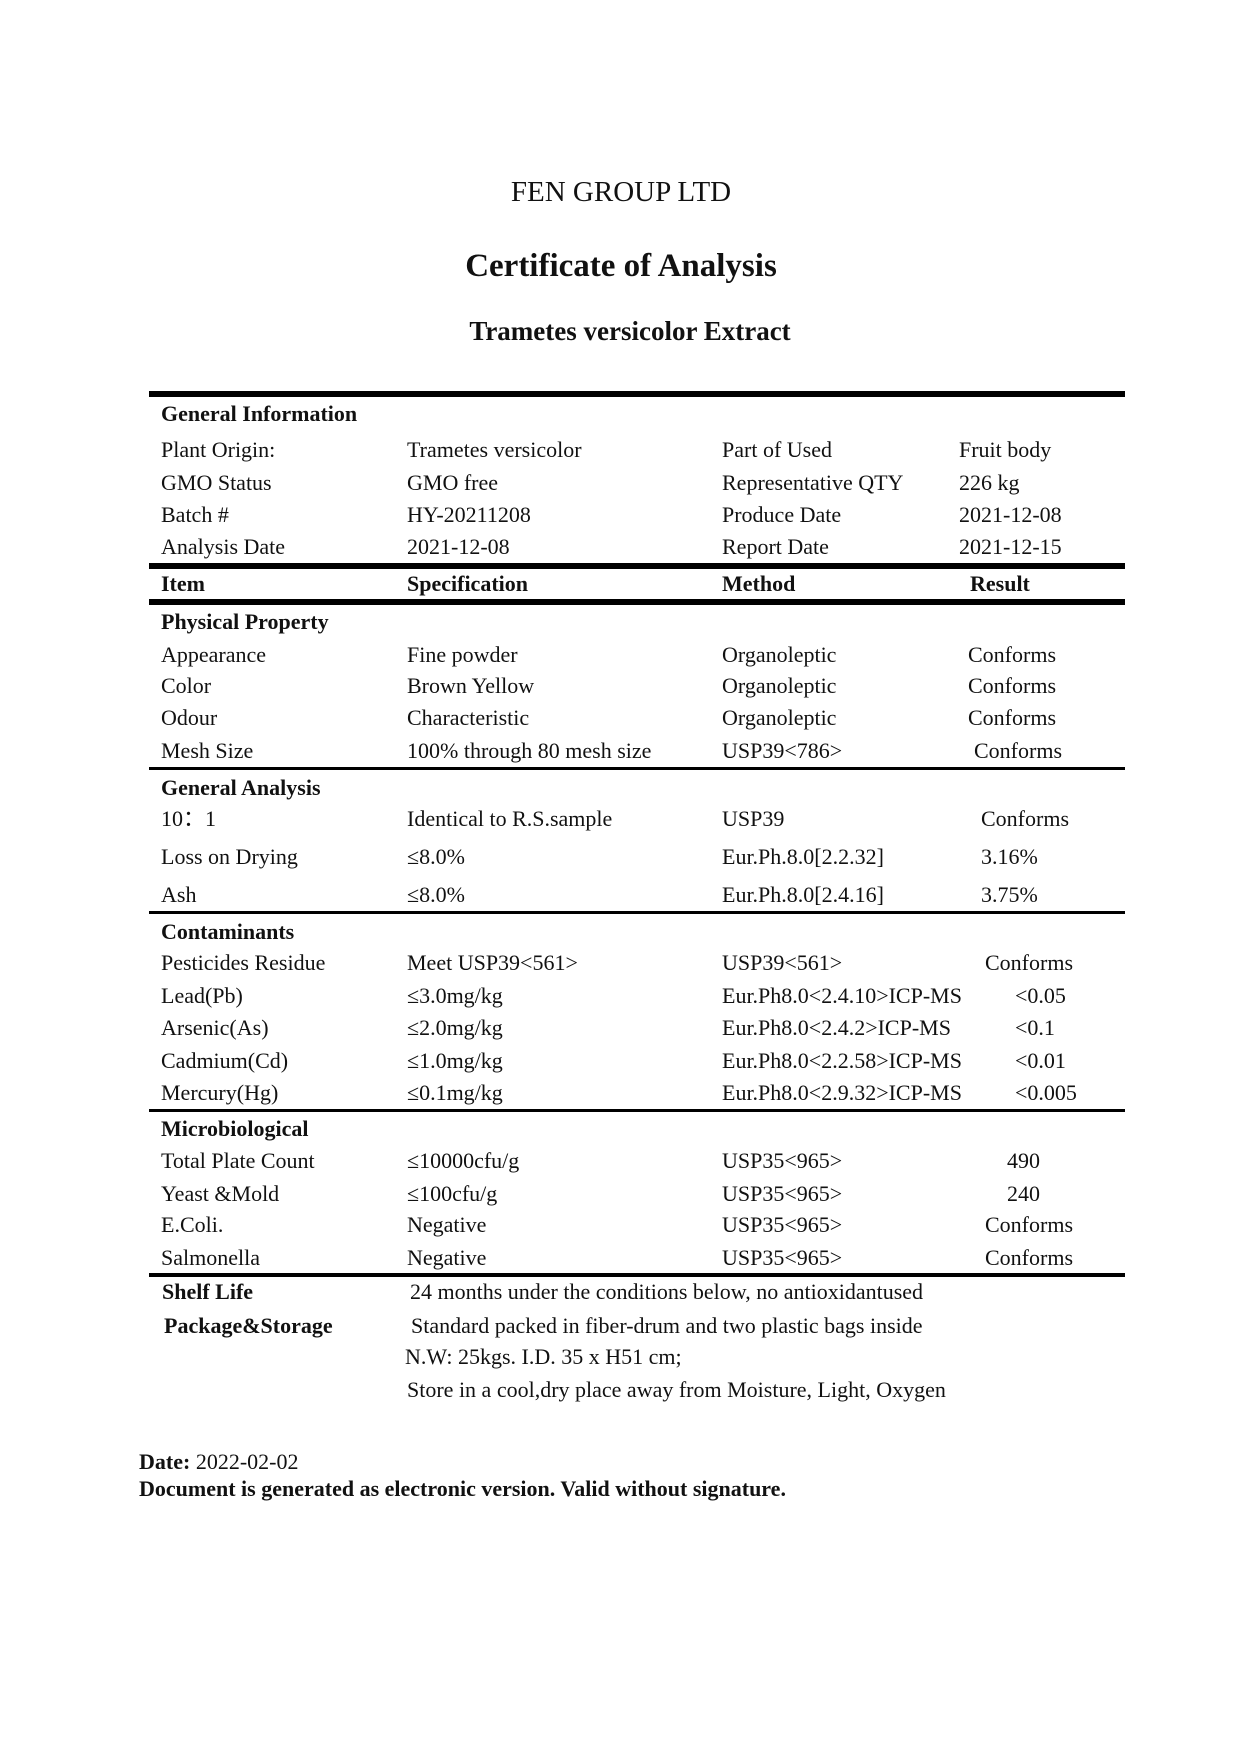  Describe the element at coordinates (753, 818) in the screenshot. I see `method-cell: USP39` at that location.